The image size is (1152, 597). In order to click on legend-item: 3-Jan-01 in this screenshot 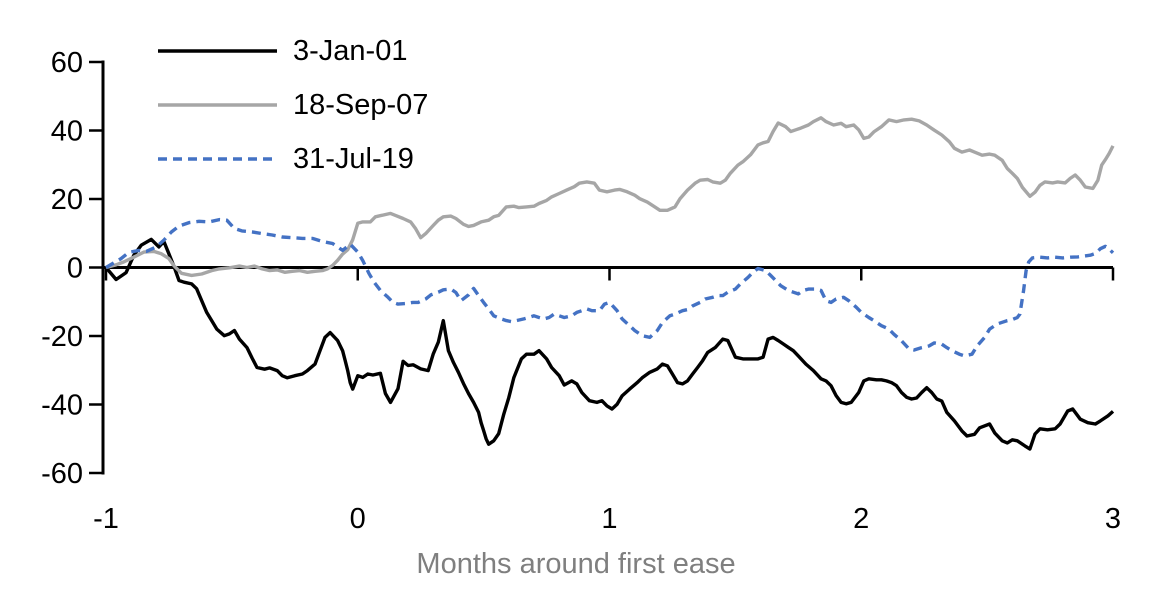, I will do `click(293, 51)`.